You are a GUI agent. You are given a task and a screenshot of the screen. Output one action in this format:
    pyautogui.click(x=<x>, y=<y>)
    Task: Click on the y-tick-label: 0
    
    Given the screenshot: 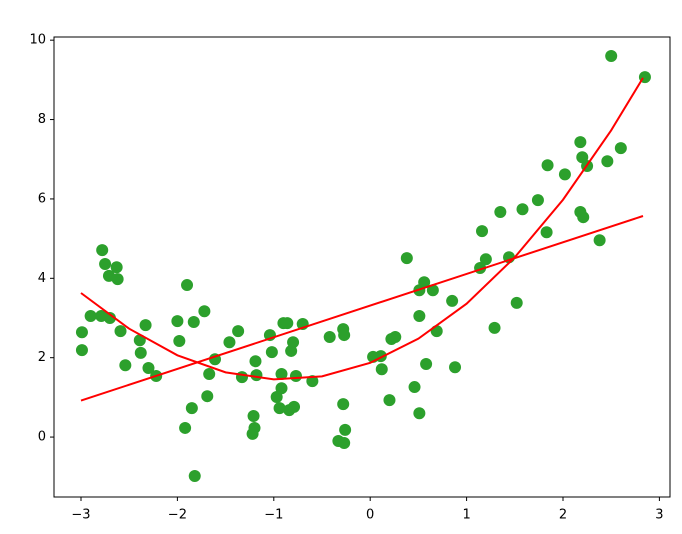 What is the action you would take?
    pyautogui.click(x=42, y=437)
    